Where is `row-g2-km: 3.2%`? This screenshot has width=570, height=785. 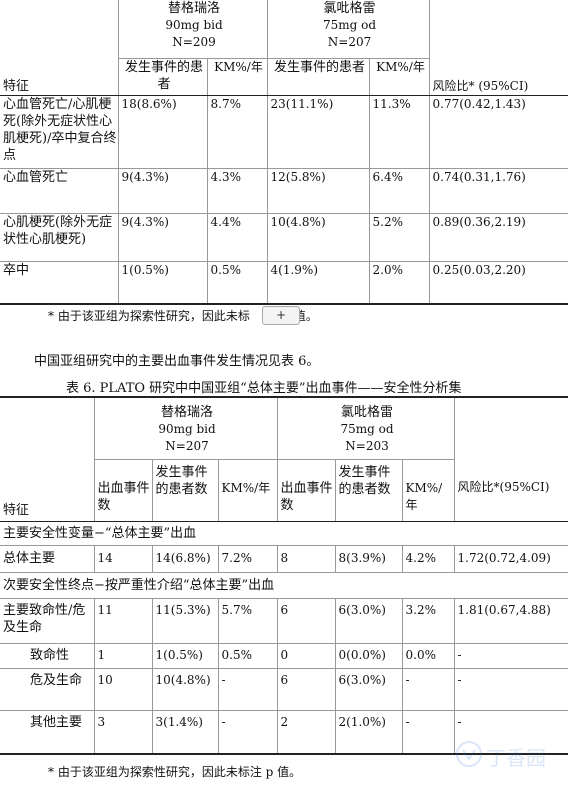 row-g2-km: 3.2% is located at coordinates (428, 621).